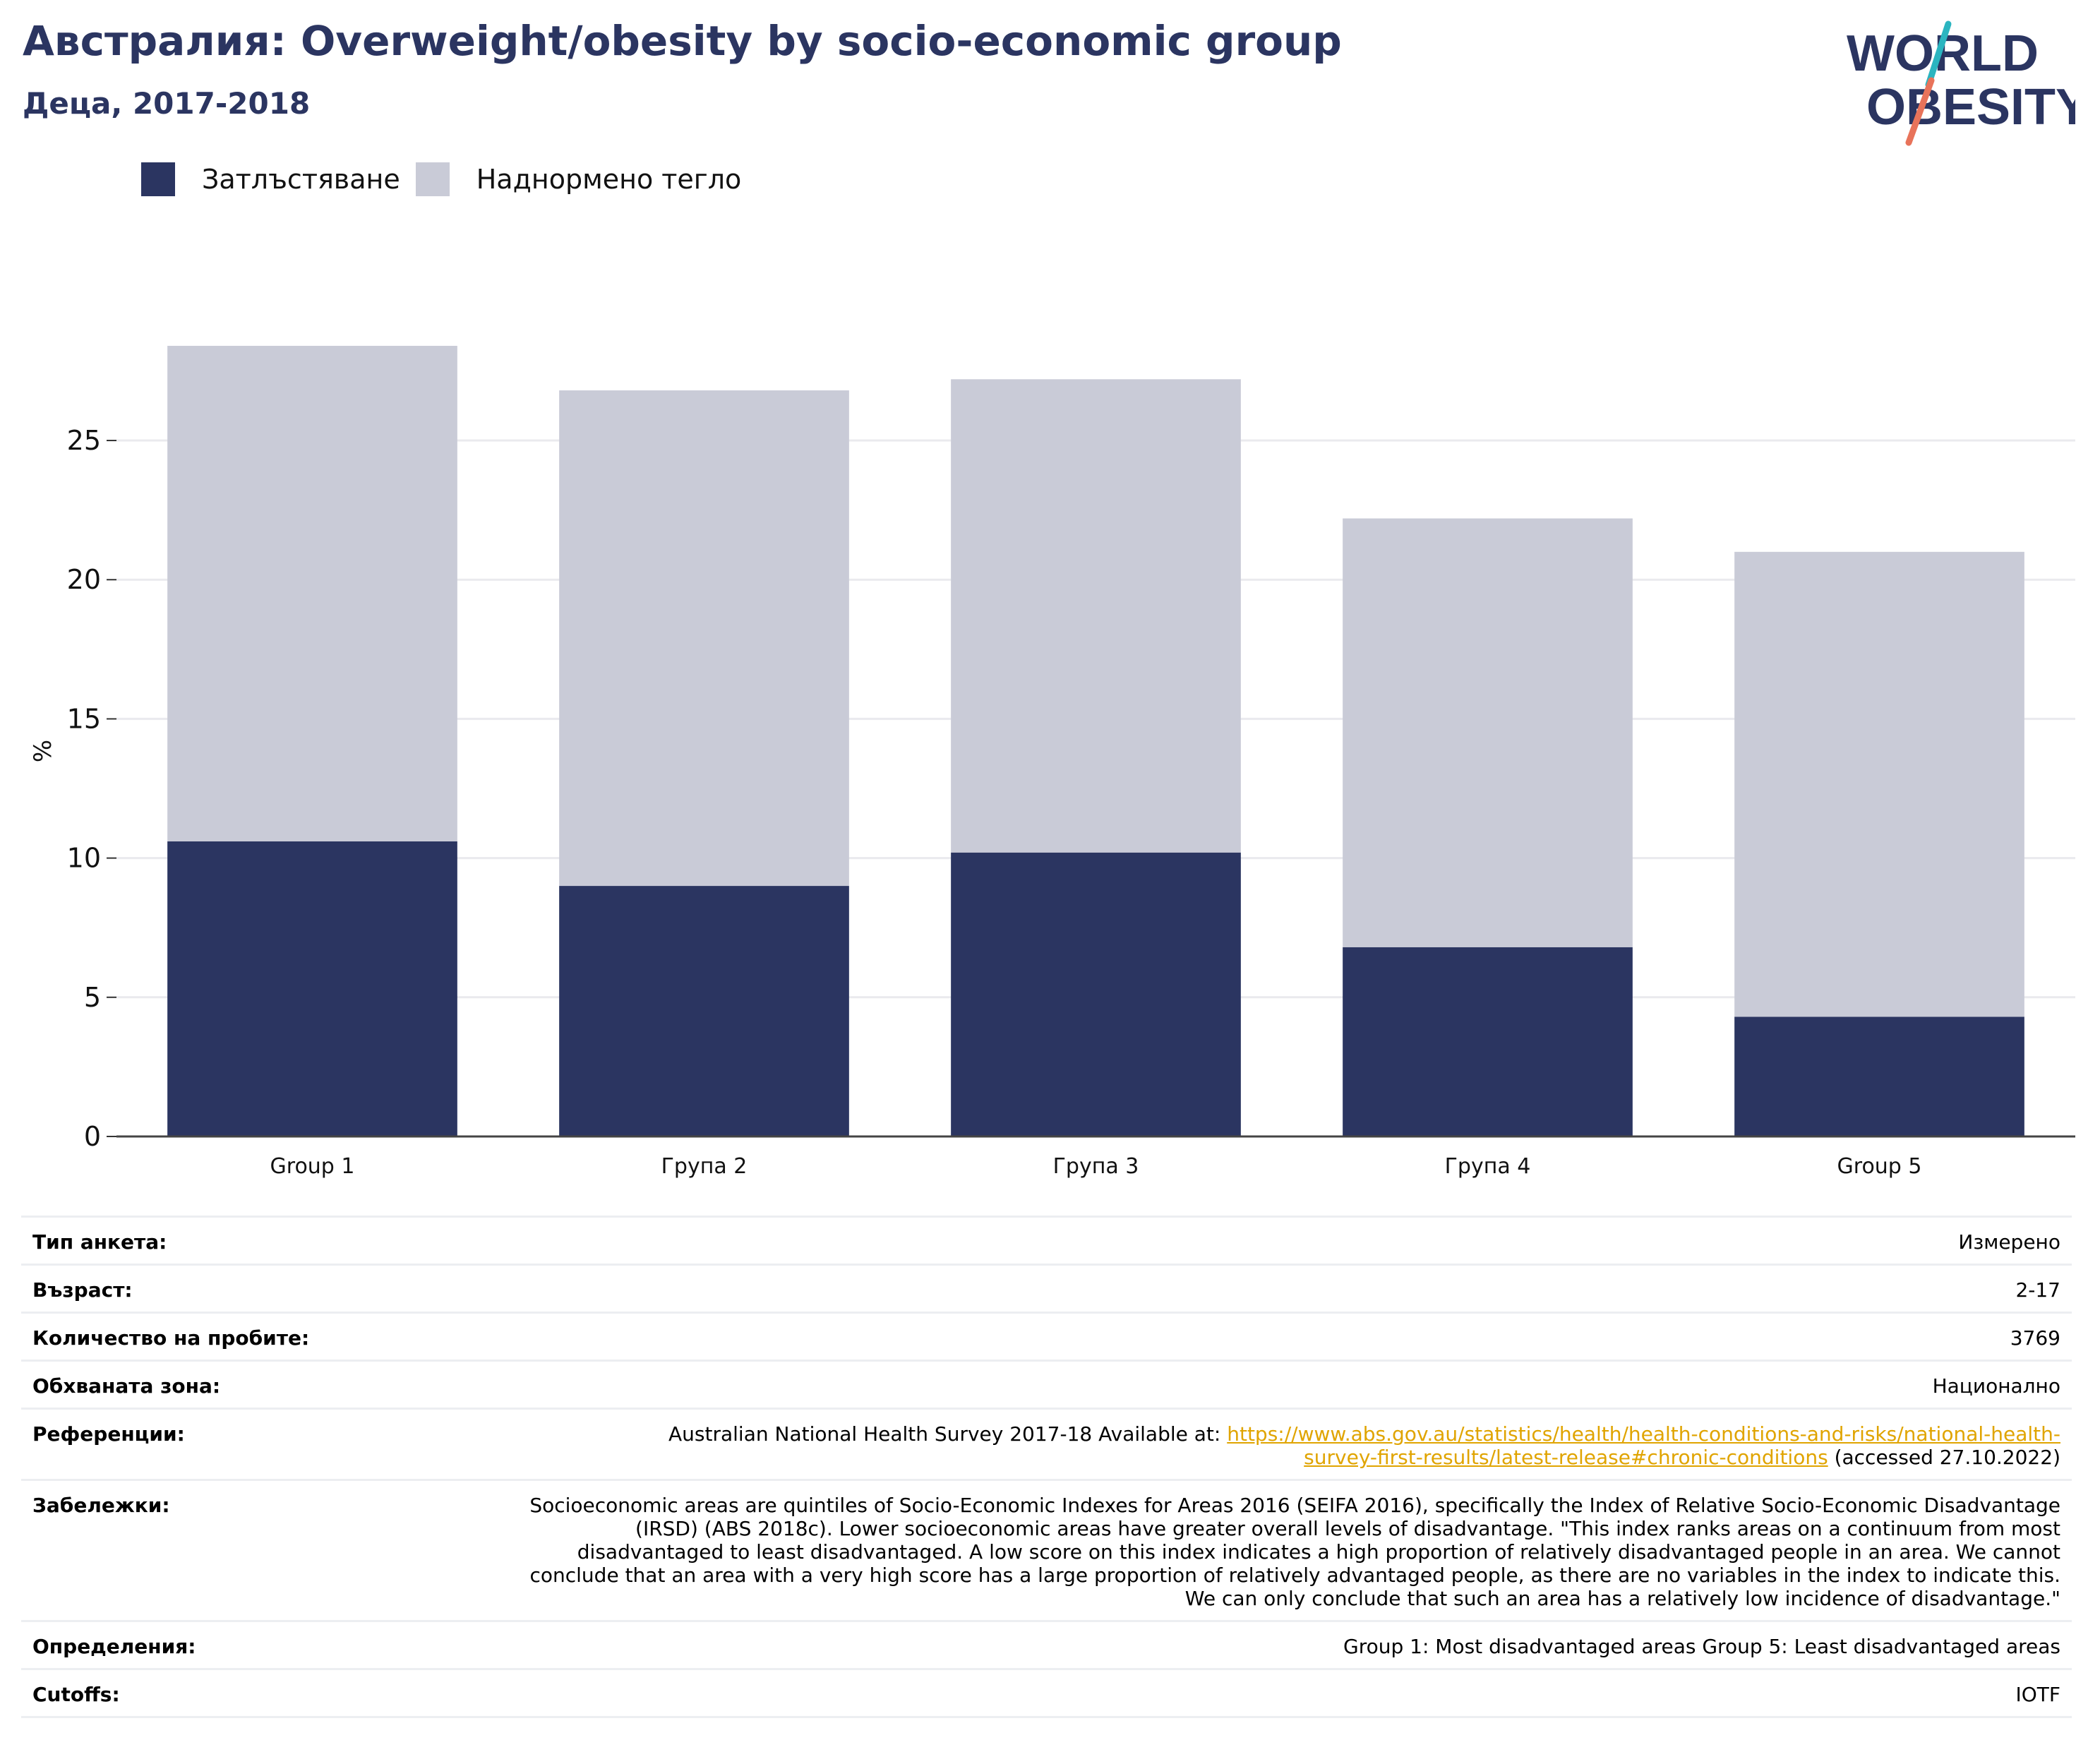  What do you see at coordinates (609, 180) in the screenshot?
I see `legend-label-overweight: Наднормено тегло` at bounding box center [609, 180].